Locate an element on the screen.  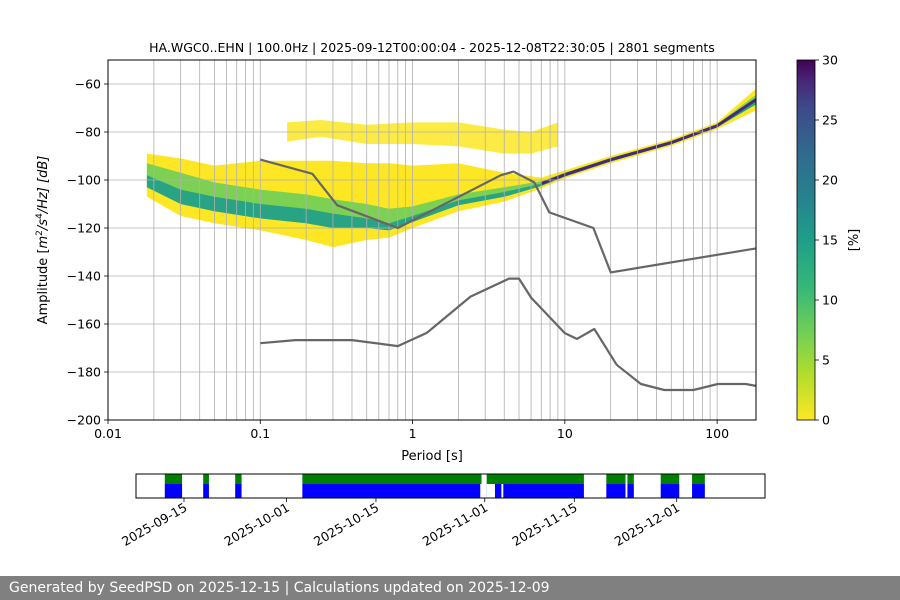
timeline-tick-label: 2025-11-15 is located at coordinates (544, 524).